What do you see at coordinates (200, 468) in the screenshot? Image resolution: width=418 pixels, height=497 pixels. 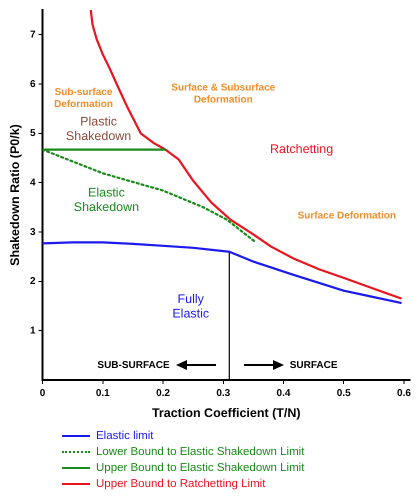 I see `legend-label: Upper Bound to Elastic Shakedown Limit` at bounding box center [200, 468].